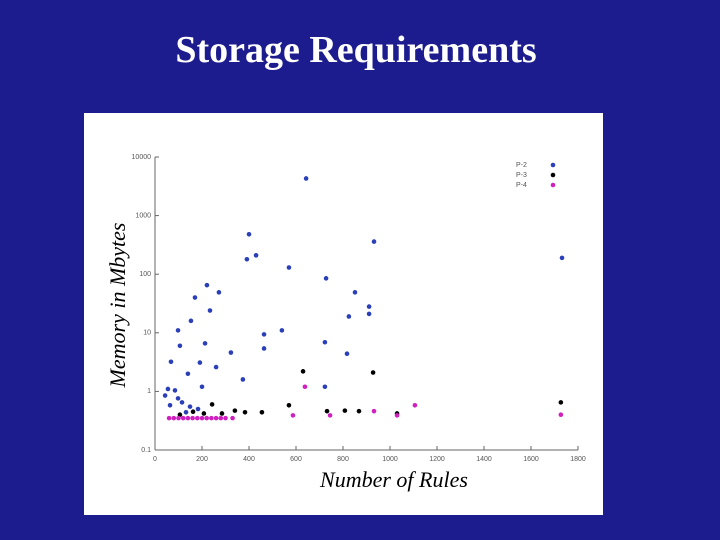 The height and width of the screenshot is (540, 720). What do you see at coordinates (531, 459) in the screenshot?
I see `x-tick-label: 1600` at bounding box center [531, 459].